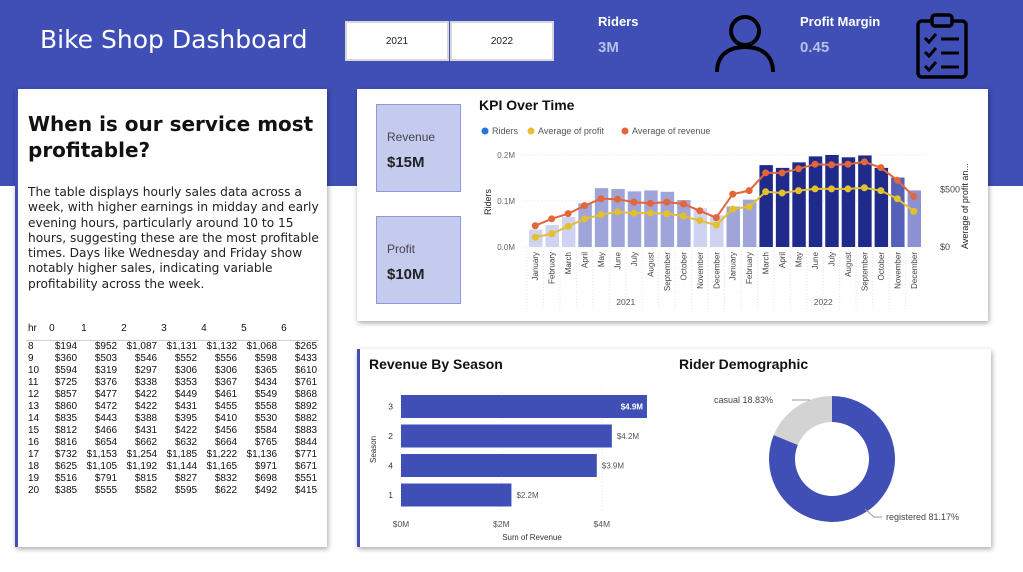 Image resolution: width=1023 pixels, height=572 pixels. What do you see at coordinates (142, 466) in the screenshot?
I see `table-cell: $1,192` at bounding box center [142, 466].